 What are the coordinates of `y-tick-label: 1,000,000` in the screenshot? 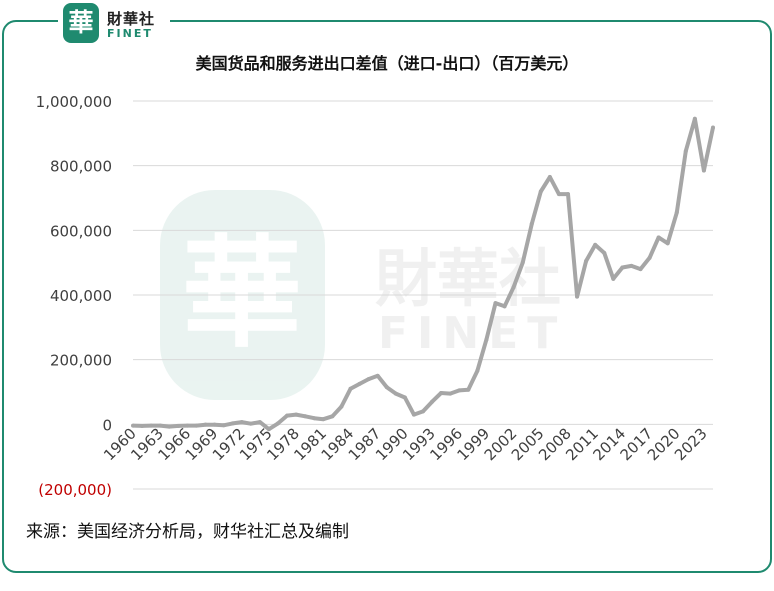 It's located at (74, 102).